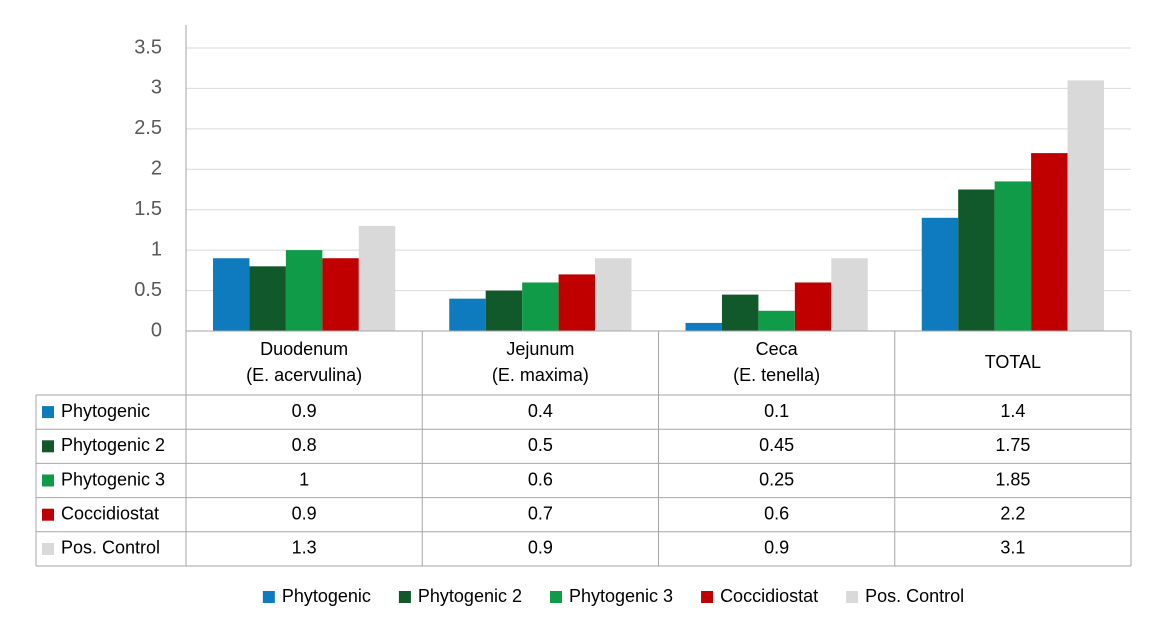 This screenshot has height=630, width=1155. Describe the element at coordinates (110, 513) in the screenshot. I see `table-row-label: Coccidiostat` at that location.